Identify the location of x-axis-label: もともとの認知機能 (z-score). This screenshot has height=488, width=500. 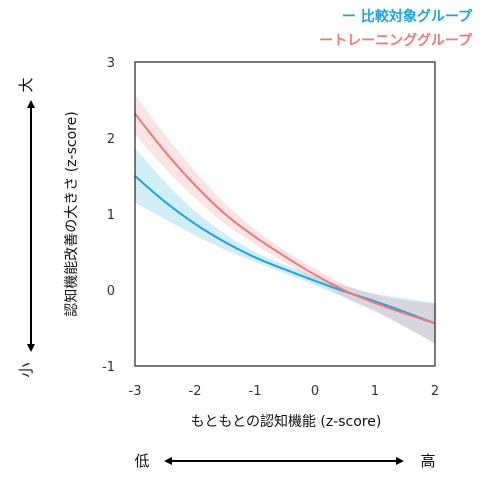
(286, 421).